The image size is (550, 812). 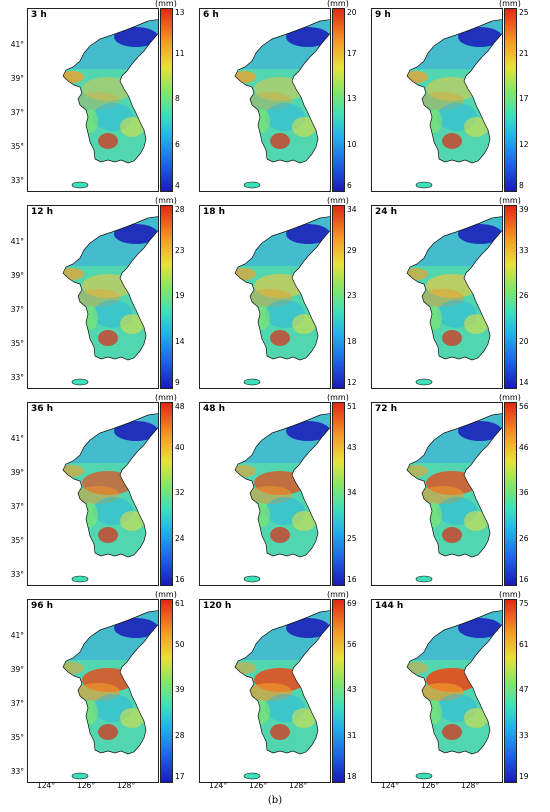 What do you see at coordinates (524, 295) in the screenshot?
I see `colorbar-tick-label: 26` at bounding box center [524, 295].